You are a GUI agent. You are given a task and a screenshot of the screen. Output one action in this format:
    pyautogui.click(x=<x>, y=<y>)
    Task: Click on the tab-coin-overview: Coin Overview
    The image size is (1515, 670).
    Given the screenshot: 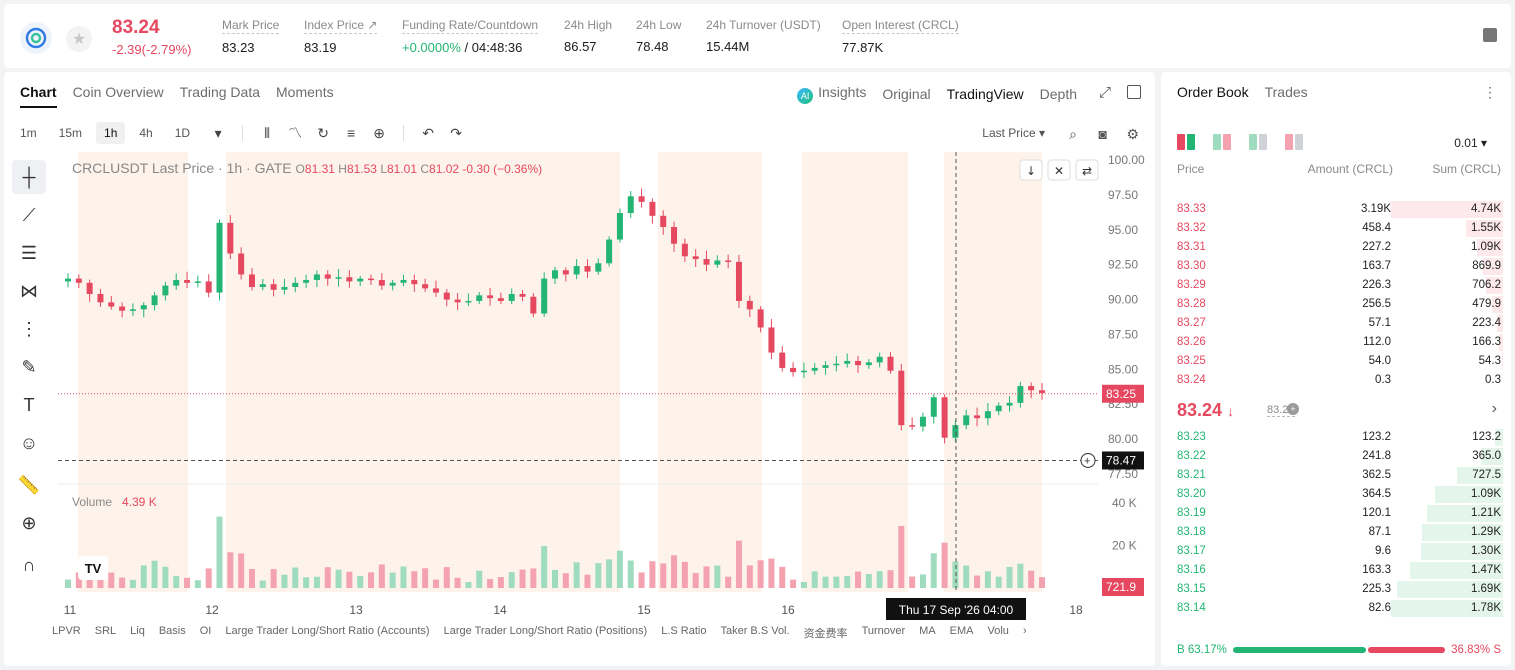 What is the action you would take?
    pyautogui.click(x=118, y=92)
    